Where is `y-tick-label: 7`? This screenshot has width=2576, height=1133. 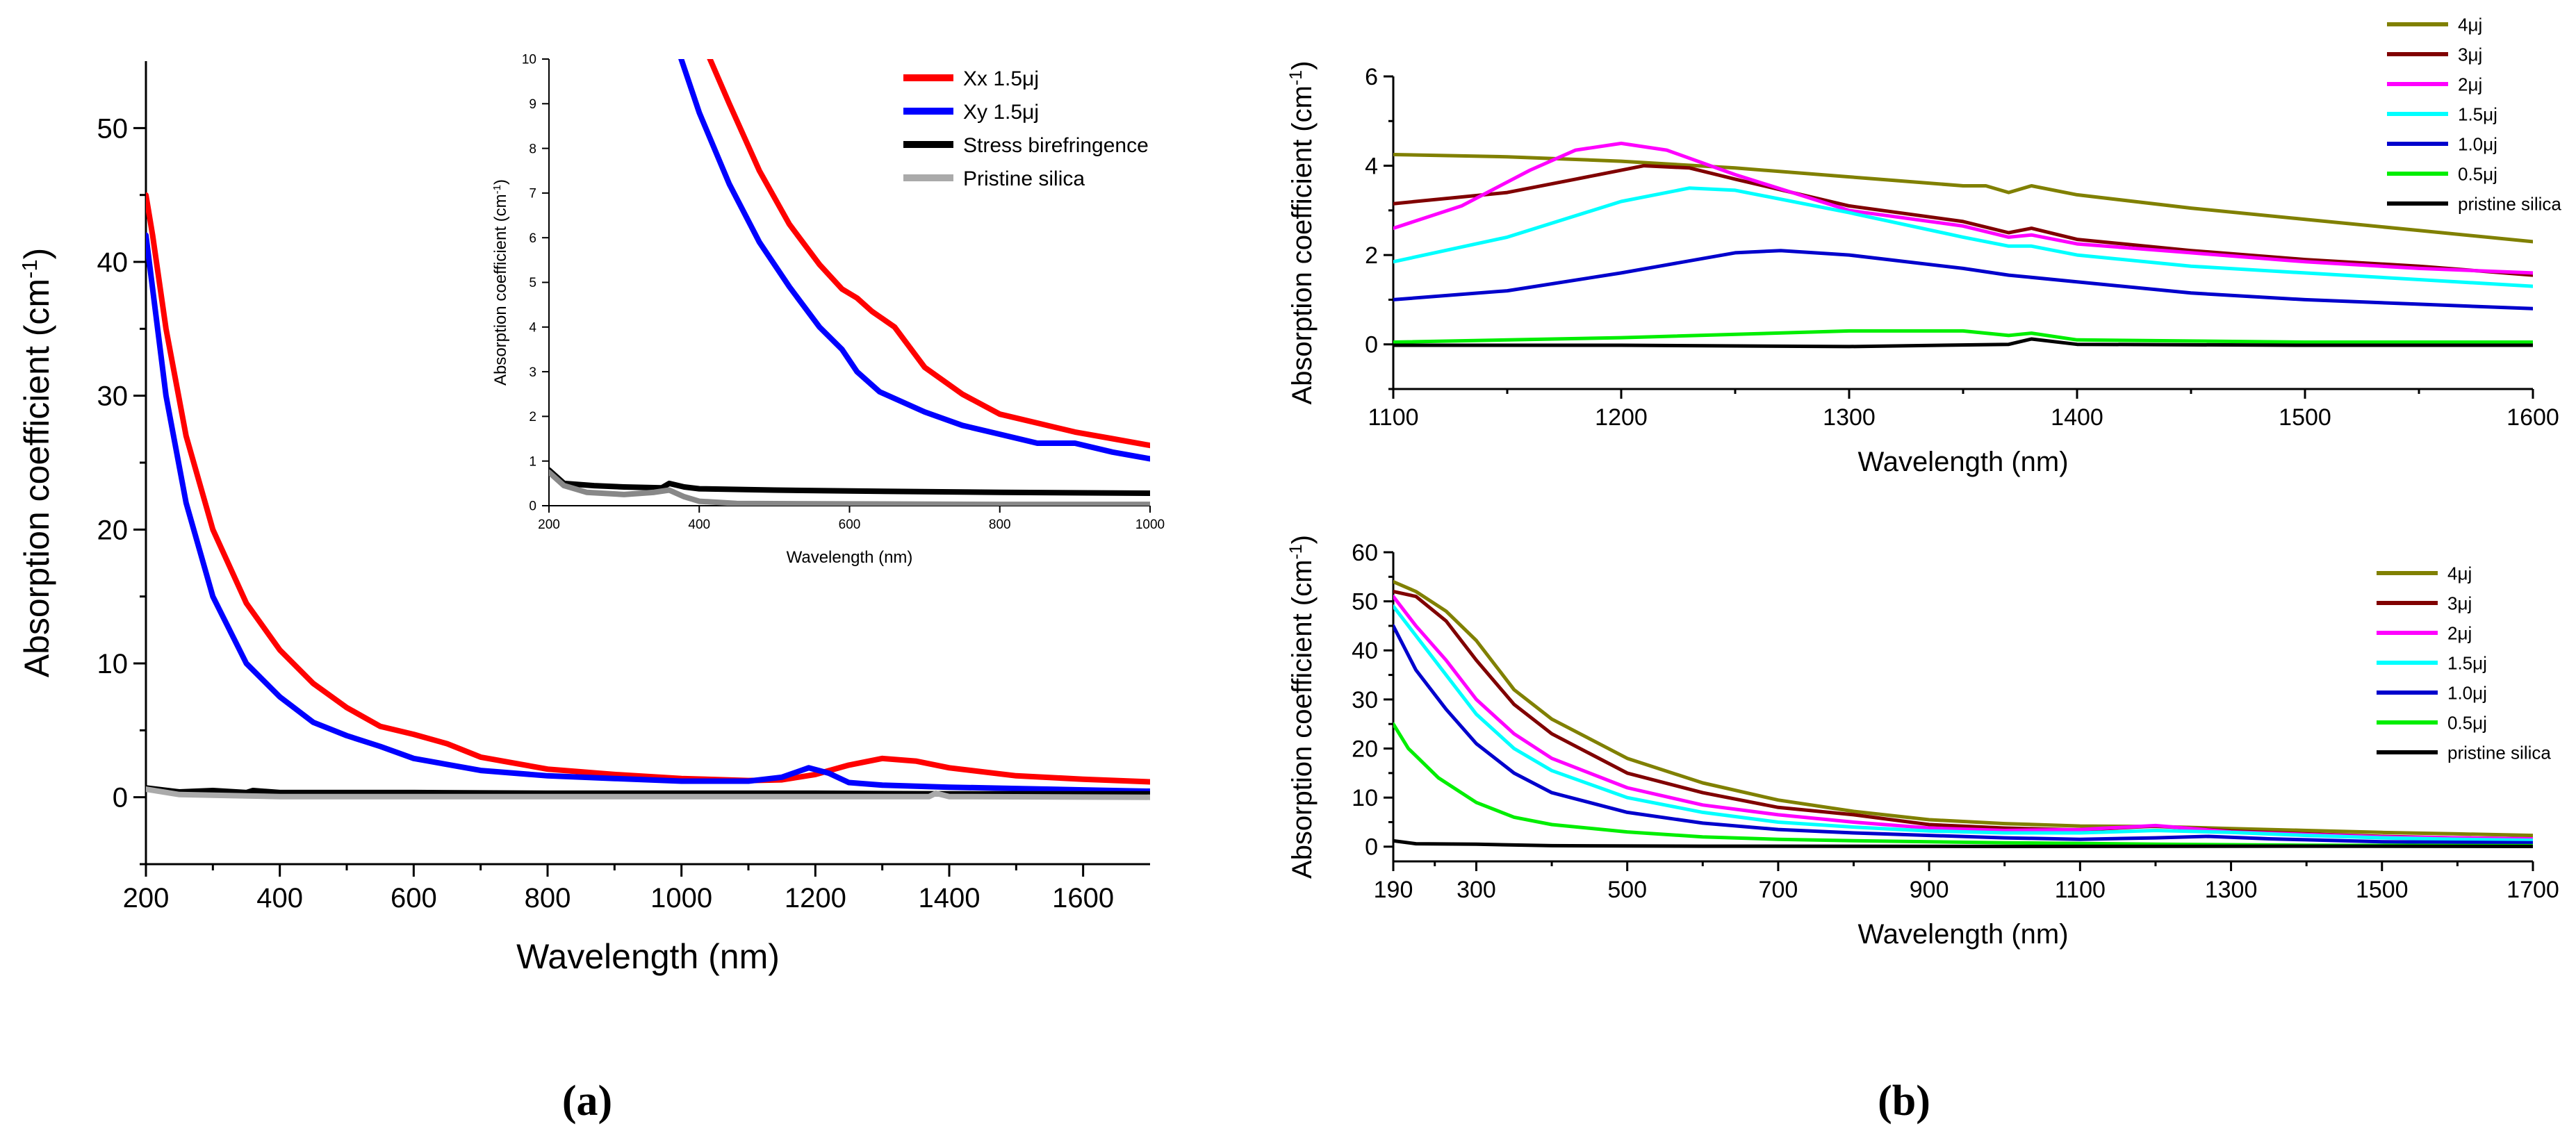
y-tick-label: 7 is located at coordinates (532, 194).